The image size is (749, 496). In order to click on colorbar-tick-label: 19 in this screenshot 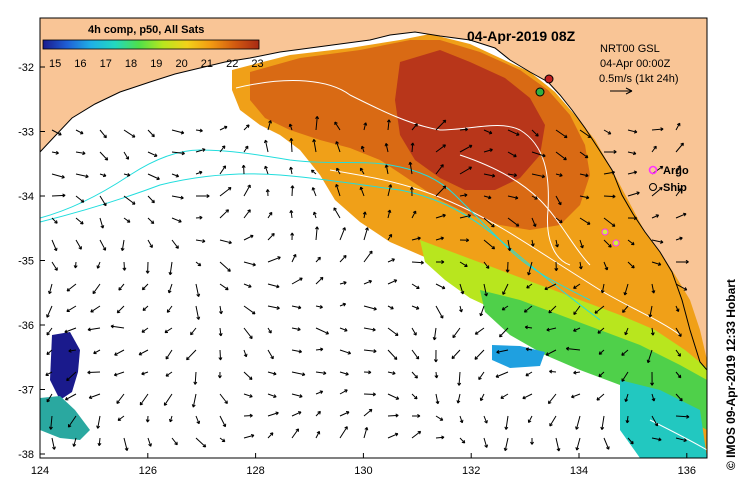, I will do `click(156, 64)`.